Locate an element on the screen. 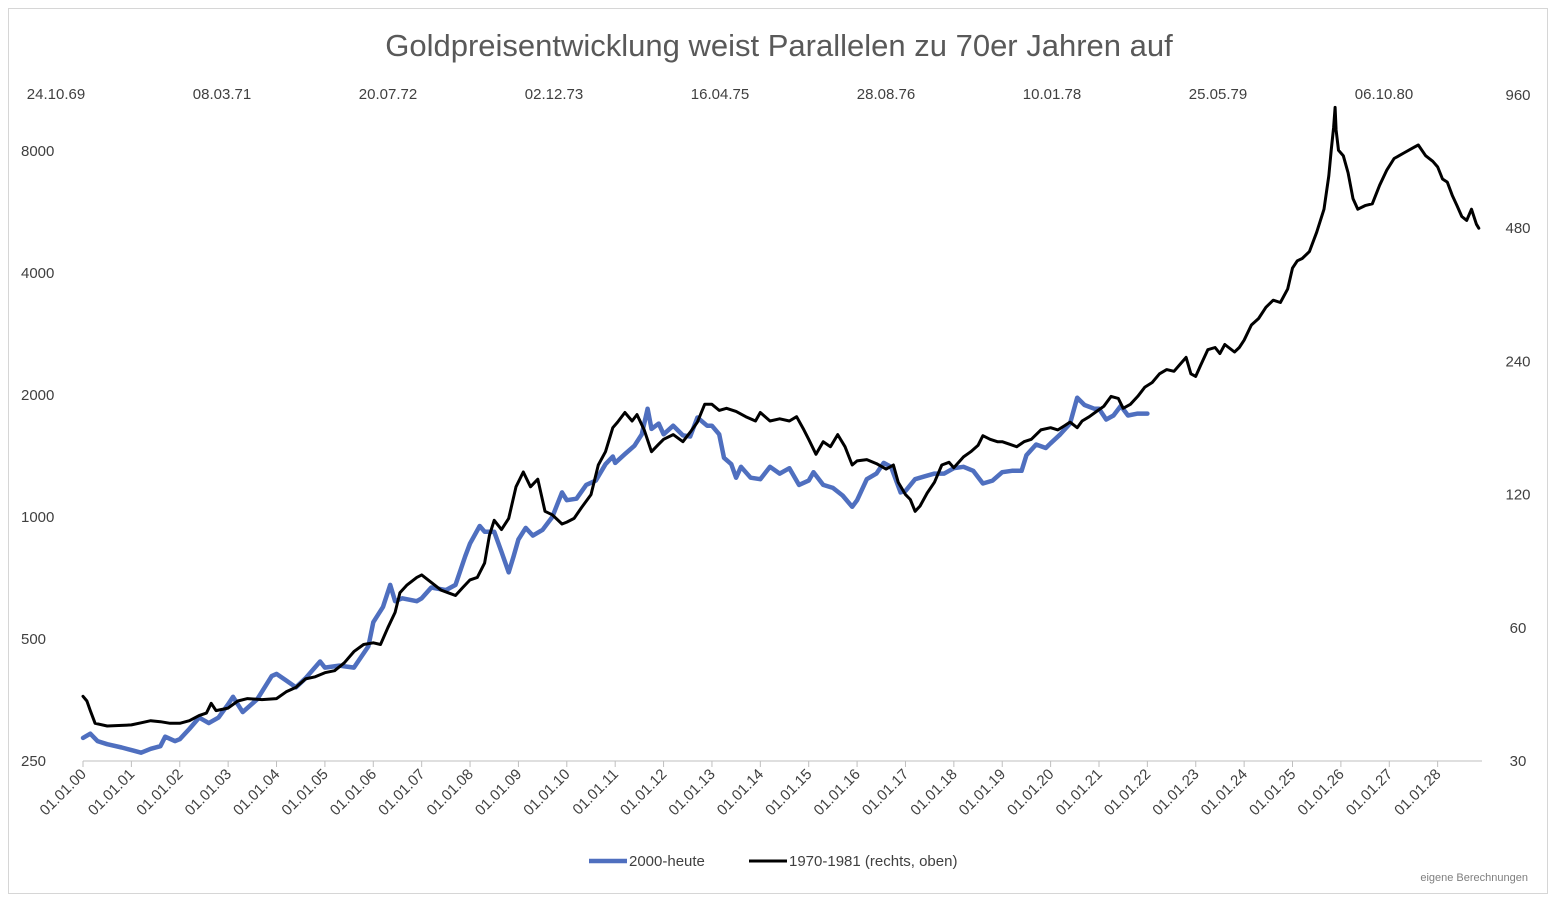  bottom-axis-tick-label: 01.01.16 is located at coordinates (837, 792).